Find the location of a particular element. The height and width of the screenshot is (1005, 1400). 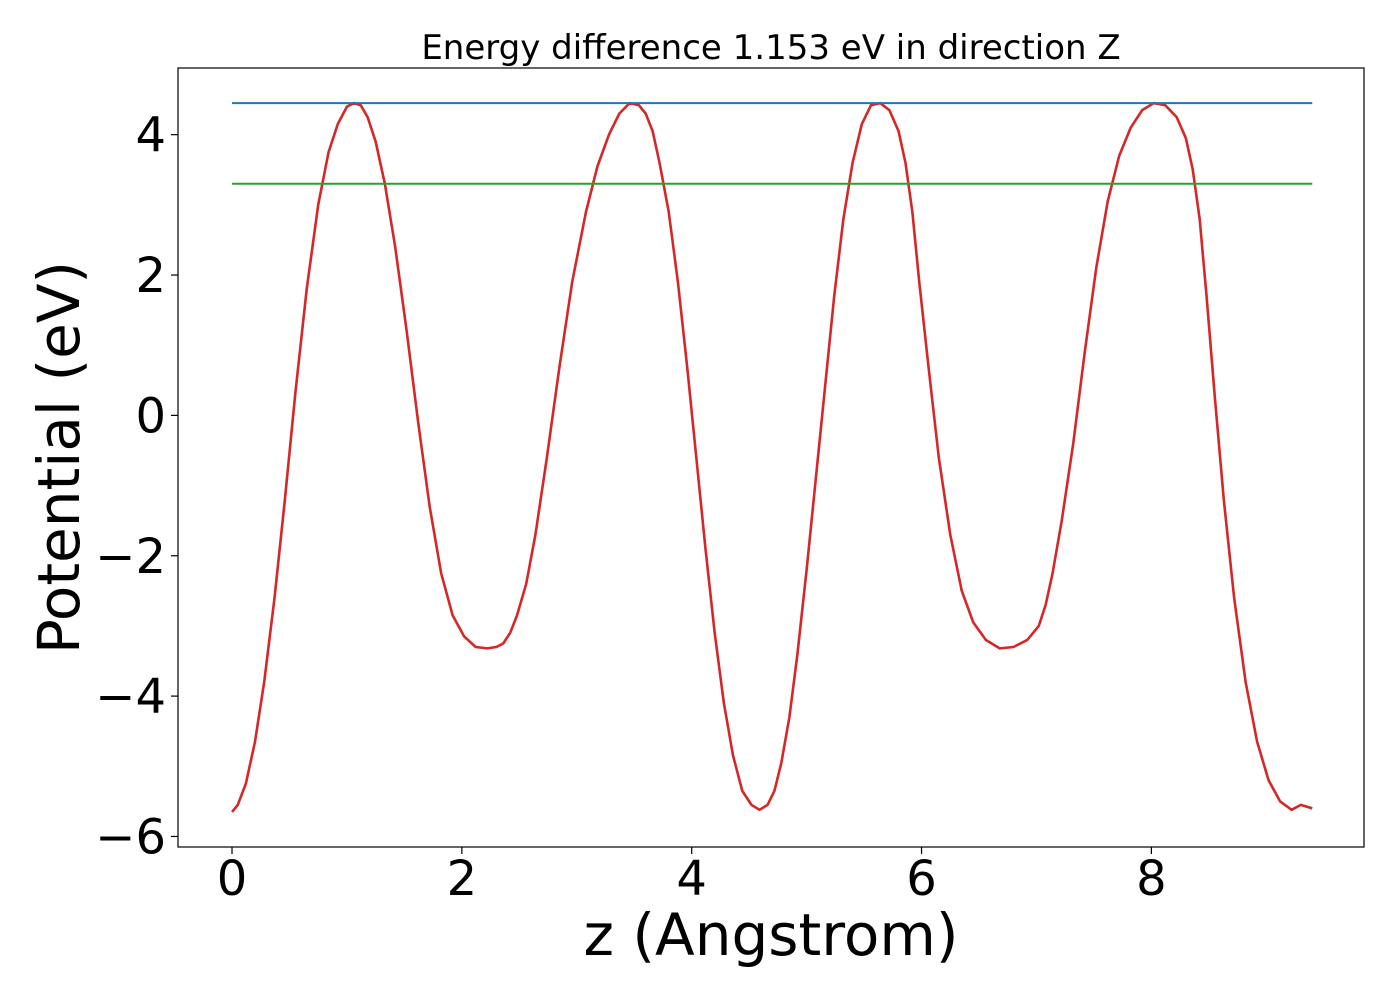

x-tick-label: 6 is located at coordinates (921, 879).